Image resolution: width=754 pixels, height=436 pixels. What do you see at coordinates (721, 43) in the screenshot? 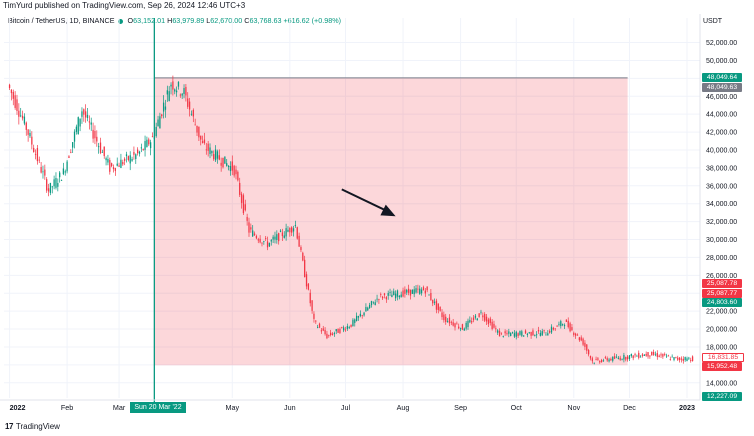
I see `price-tick-label: 52,000.00` at bounding box center [721, 43].